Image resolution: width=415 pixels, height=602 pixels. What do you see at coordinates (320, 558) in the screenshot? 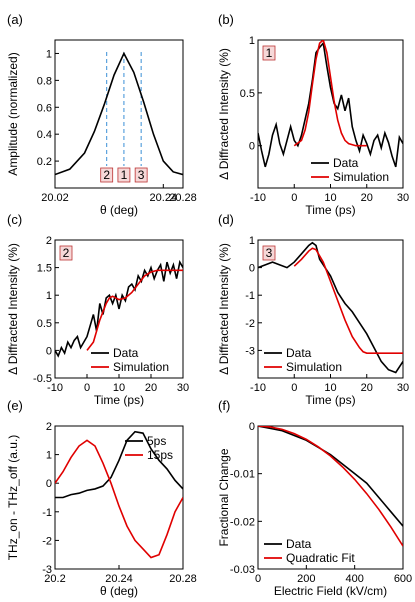
I see `legend-entry: Quadratic Fit` at bounding box center [320, 558].